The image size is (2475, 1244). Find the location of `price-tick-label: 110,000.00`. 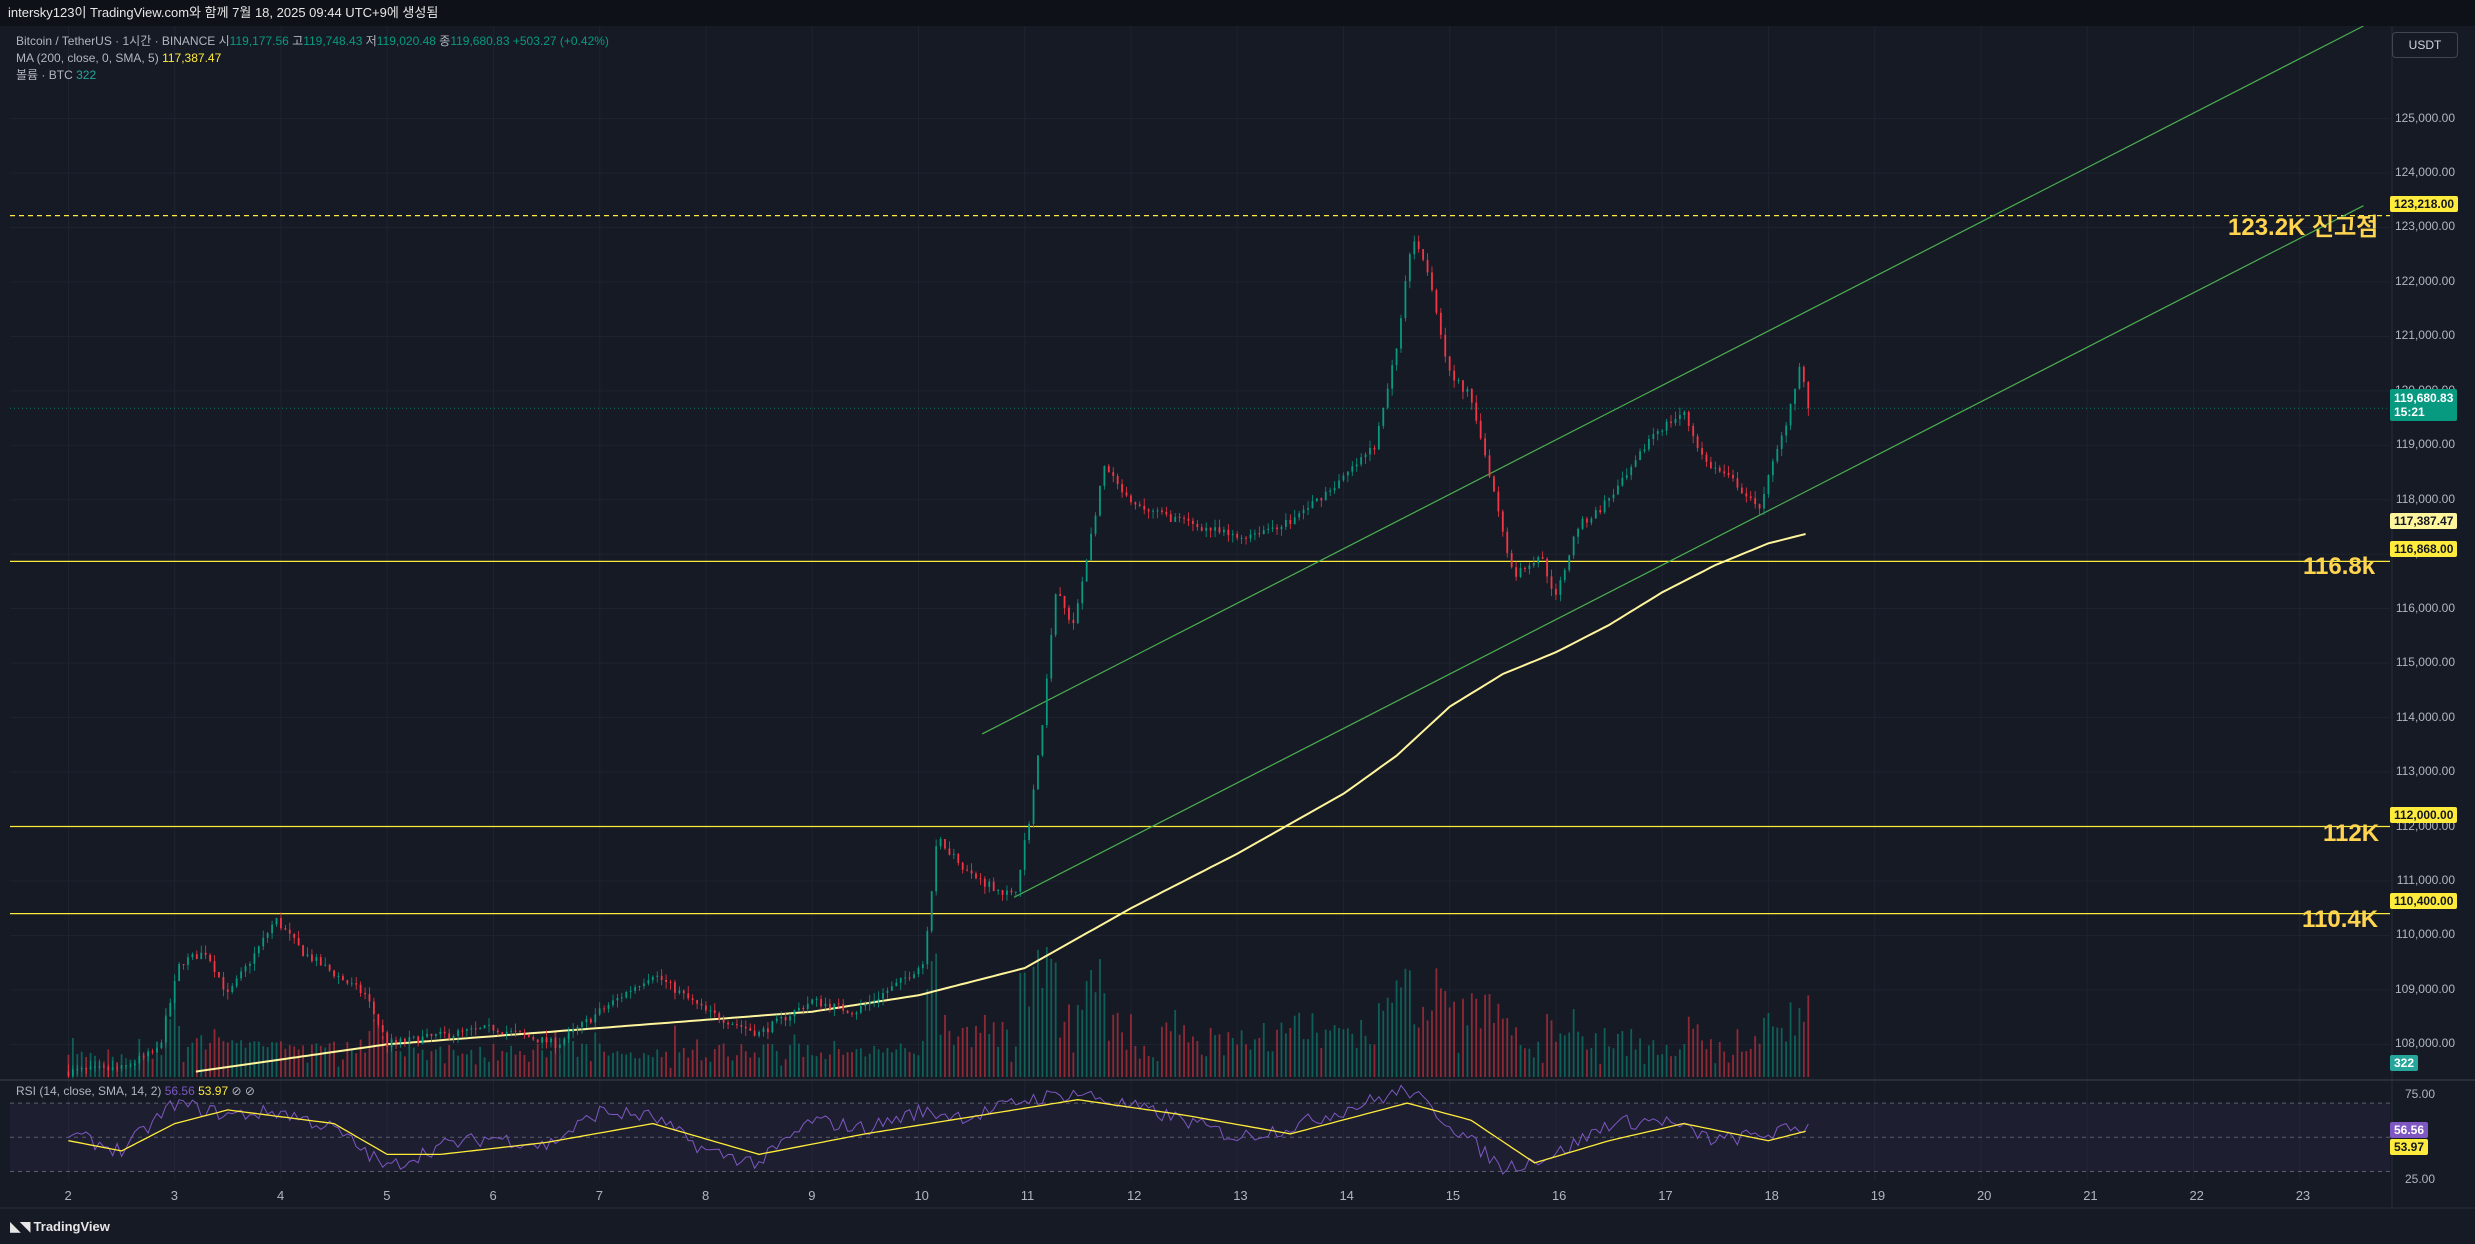

price-tick-label: 110,000.00 is located at coordinates (2425, 934).